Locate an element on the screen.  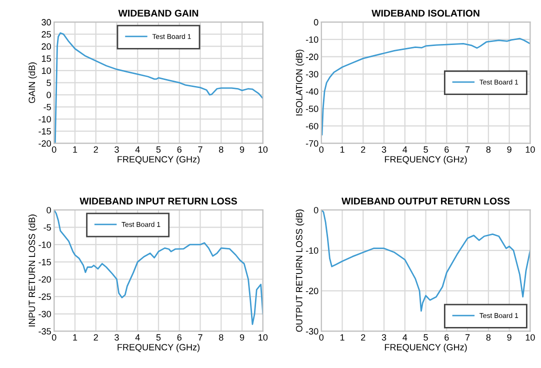
y-axis-title: GAIN (dB) is located at coordinates (32, 83).